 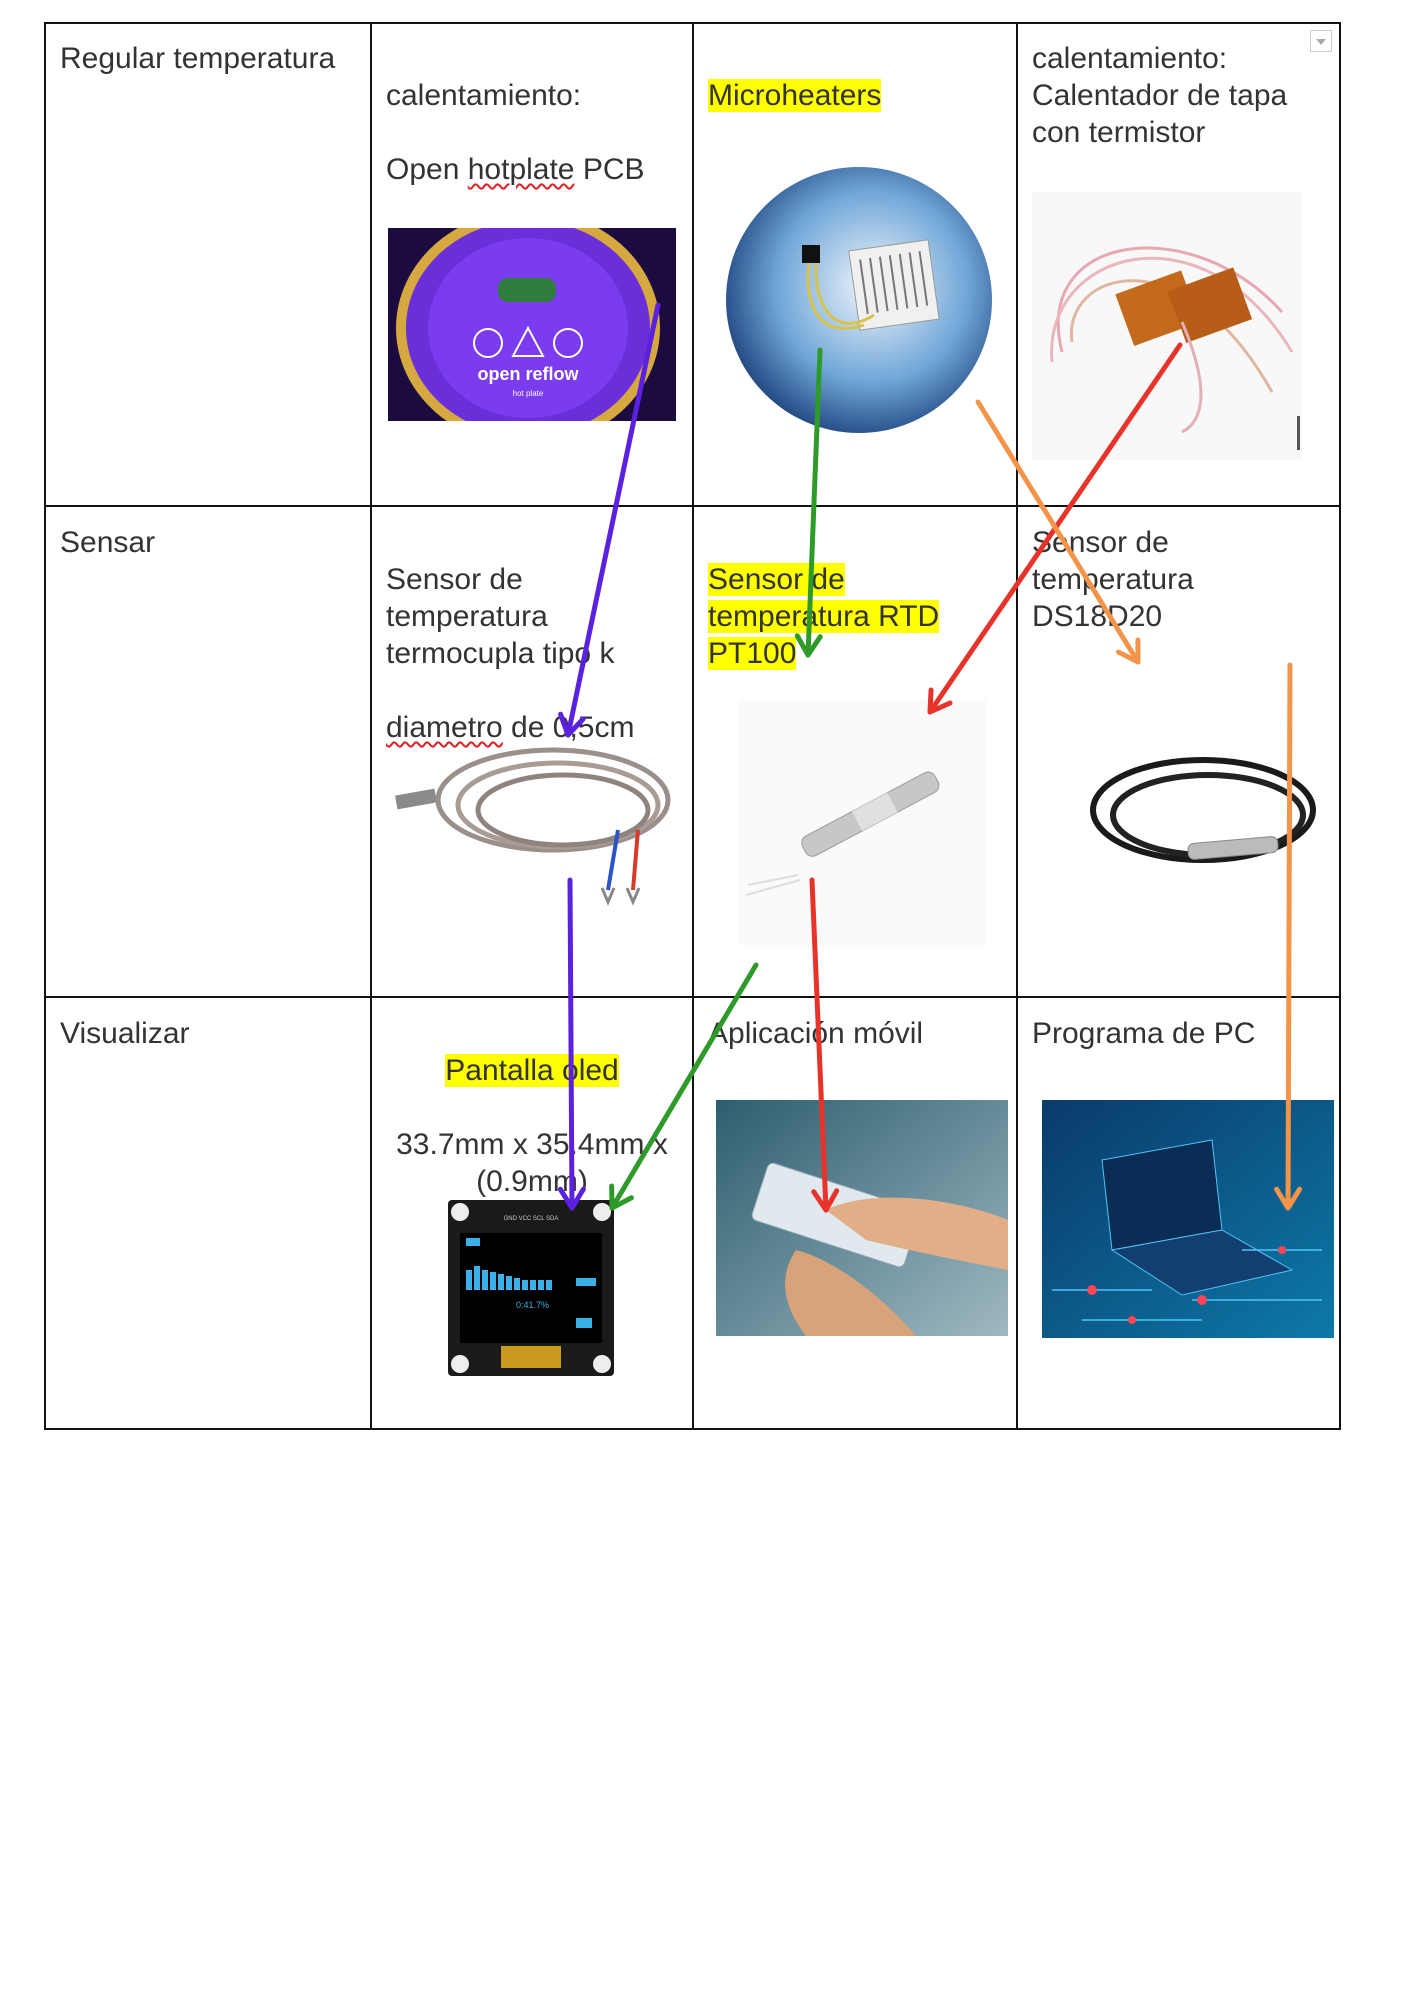 I want to click on oled-drawing: GND VCC SCL SDA 0:41.7%, so click(x=531, y=1288).